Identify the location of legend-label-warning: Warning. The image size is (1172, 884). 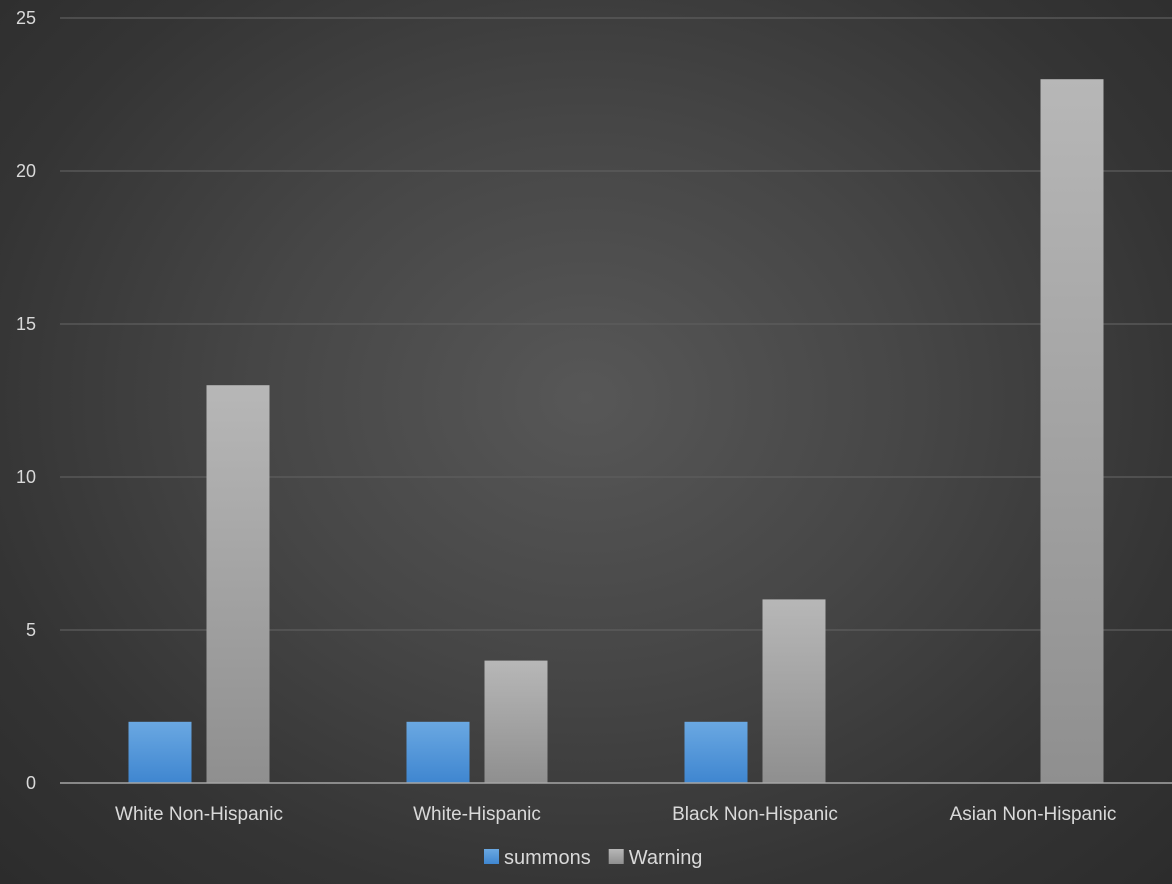
(666, 858).